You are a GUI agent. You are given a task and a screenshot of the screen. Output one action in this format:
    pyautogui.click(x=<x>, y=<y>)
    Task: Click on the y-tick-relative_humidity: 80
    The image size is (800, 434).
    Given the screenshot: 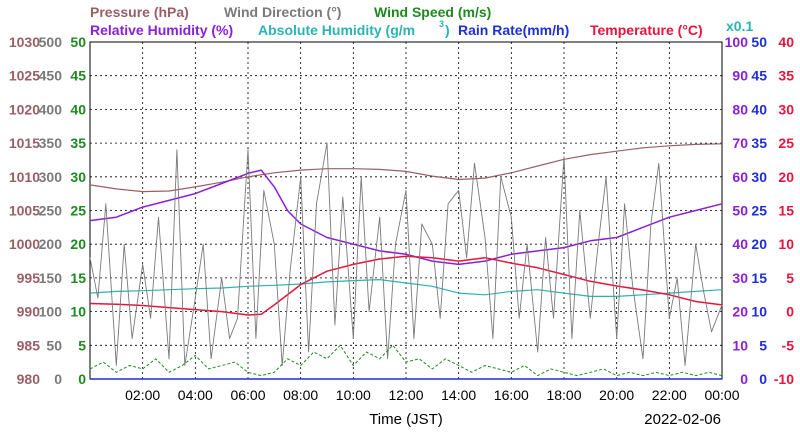 What is the action you would take?
    pyautogui.click(x=740, y=109)
    